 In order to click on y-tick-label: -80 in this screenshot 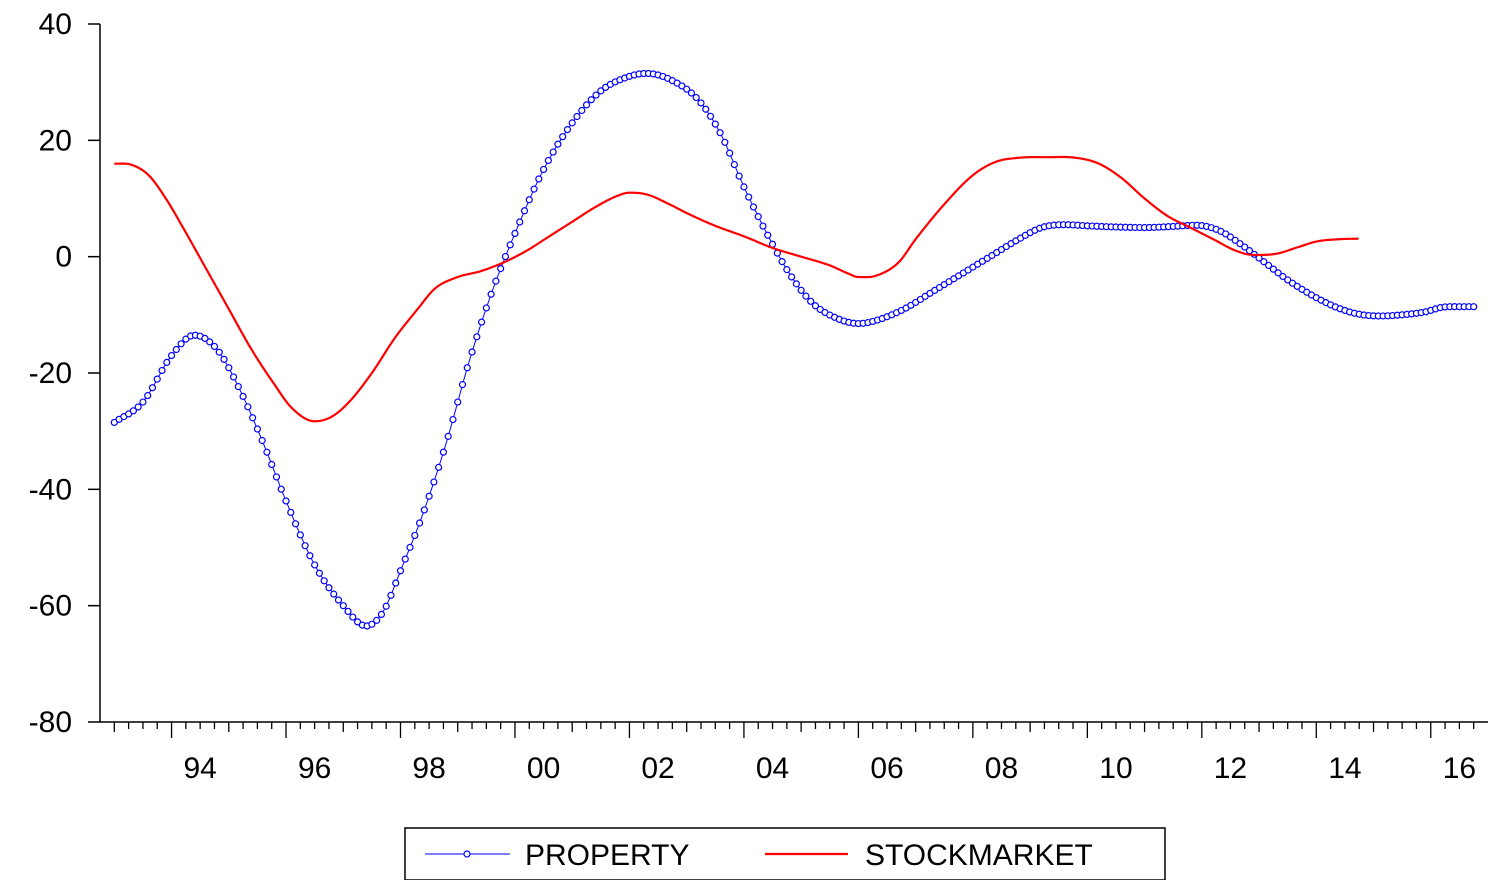, I will do `click(50, 722)`.